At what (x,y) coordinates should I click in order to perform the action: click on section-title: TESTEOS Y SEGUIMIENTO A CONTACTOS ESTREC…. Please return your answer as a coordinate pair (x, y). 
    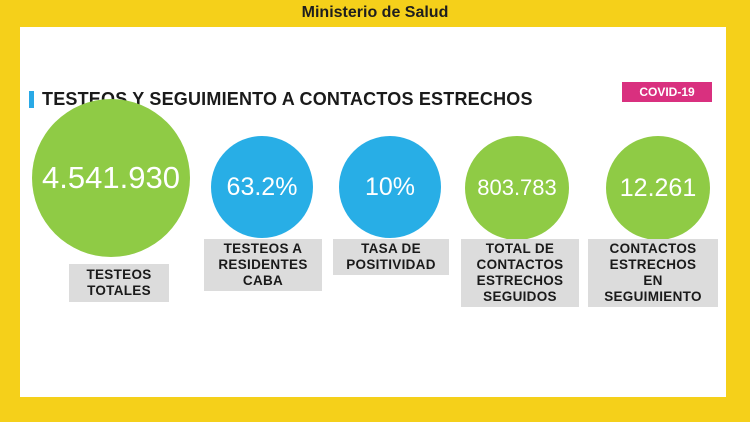
    Looking at the image, I should click on (287, 99).